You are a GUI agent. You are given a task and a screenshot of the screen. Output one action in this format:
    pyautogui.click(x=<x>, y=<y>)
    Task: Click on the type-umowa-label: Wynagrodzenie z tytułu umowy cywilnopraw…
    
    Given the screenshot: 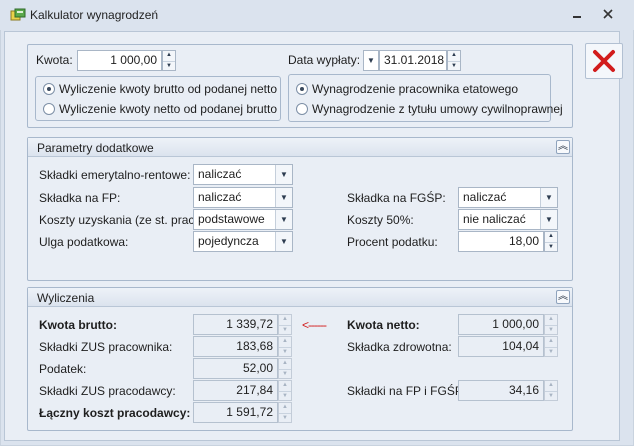 What is the action you would take?
    pyautogui.click(x=437, y=109)
    